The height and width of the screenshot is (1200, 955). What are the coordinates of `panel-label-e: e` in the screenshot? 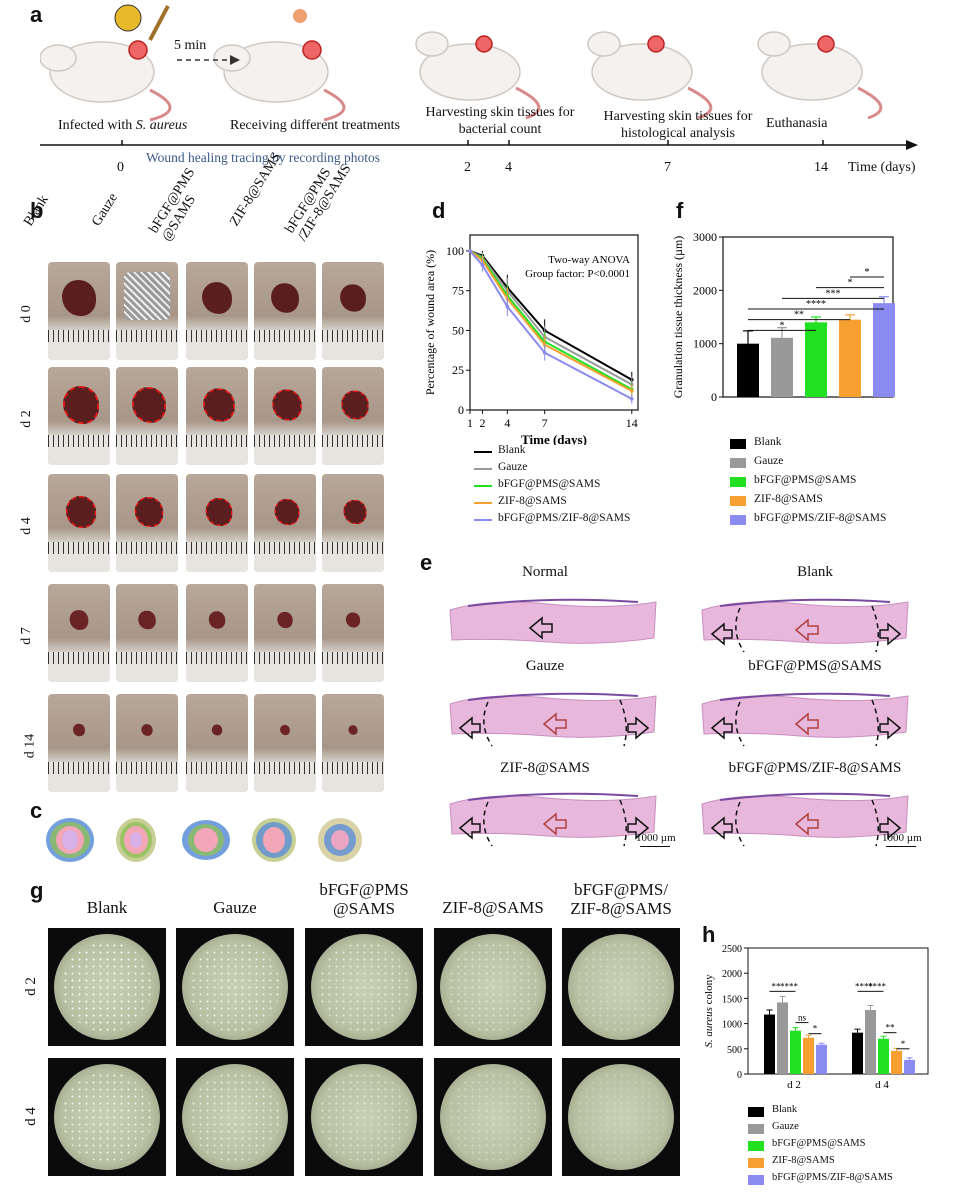 It's located at (426, 562).